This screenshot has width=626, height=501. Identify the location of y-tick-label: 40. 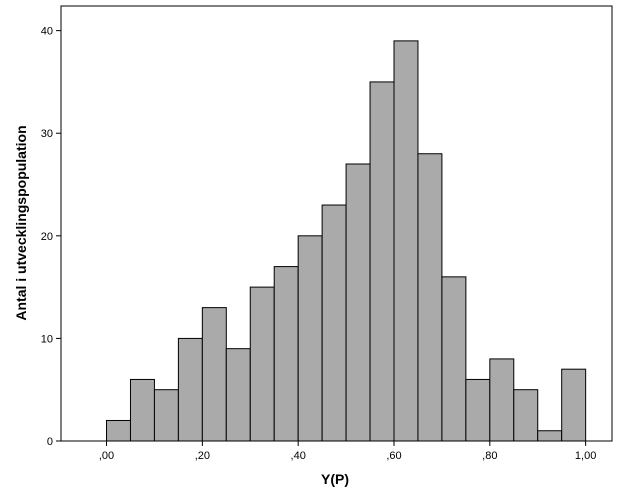
(47, 32).